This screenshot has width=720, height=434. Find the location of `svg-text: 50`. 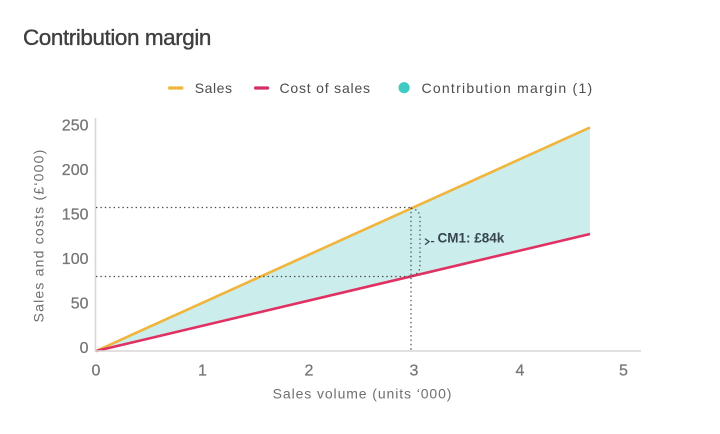

svg-text: 50 is located at coordinates (80, 304).